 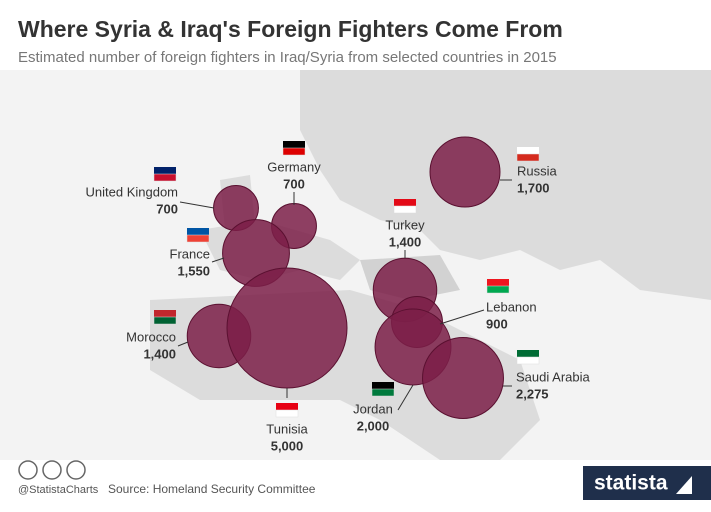 What do you see at coordinates (212, 489) in the screenshot?
I see `source: Source: Homeland Security Committee` at bounding box center [212, 489].